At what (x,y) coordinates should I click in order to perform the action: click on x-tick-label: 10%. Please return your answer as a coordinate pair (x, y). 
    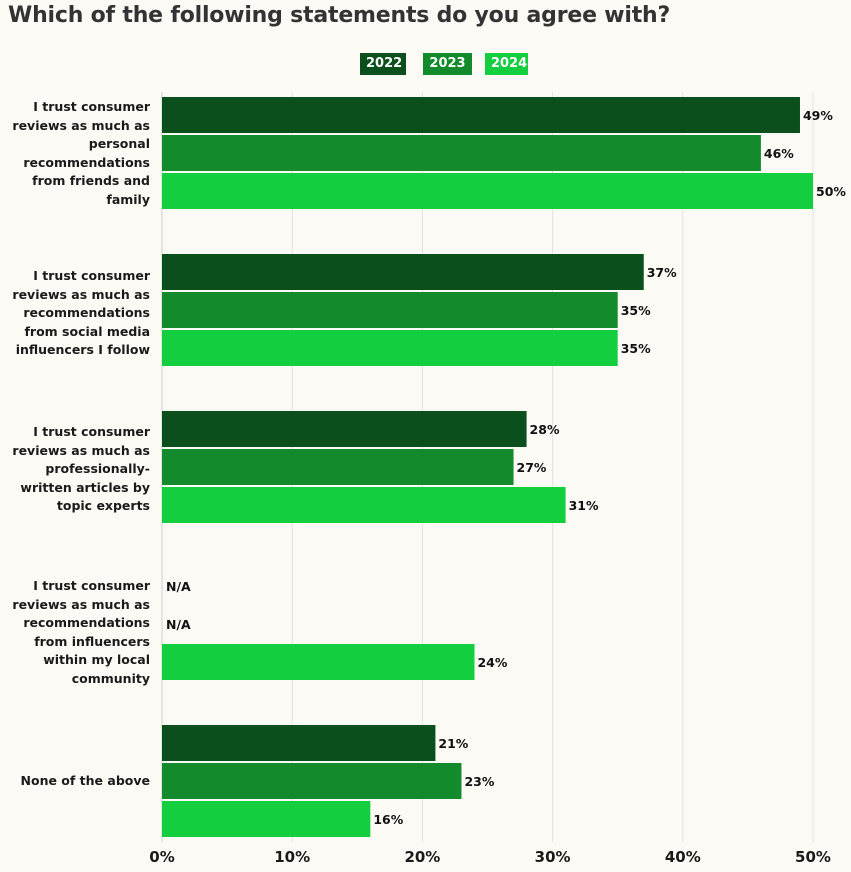
    Looking at the image, I should click on (292, 857).